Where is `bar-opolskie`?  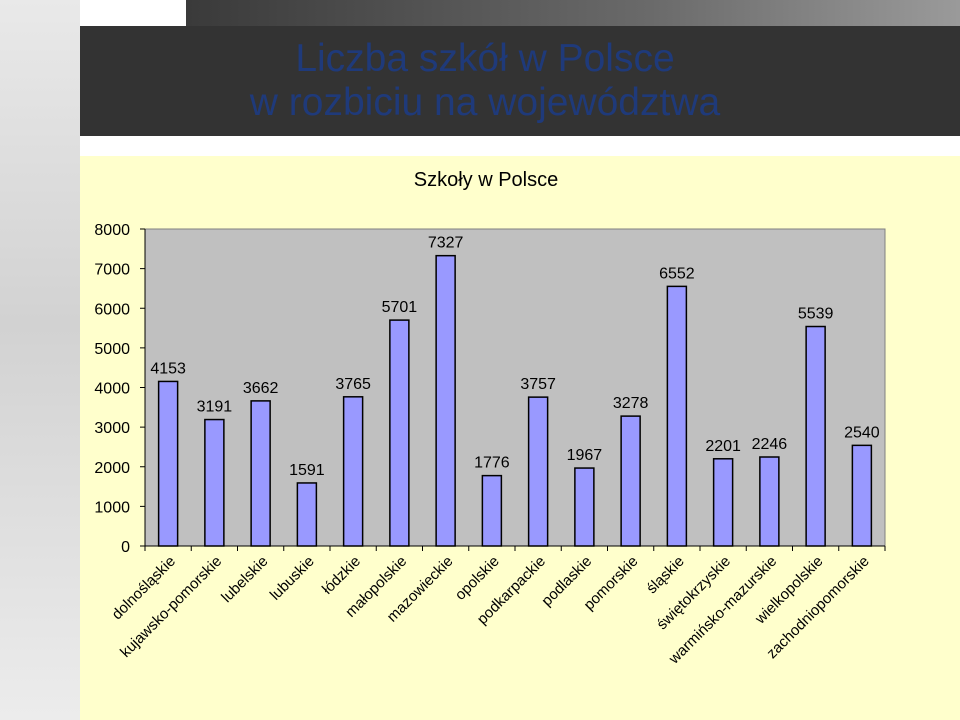
bar-opolskie is located at coordinates (492, 510).